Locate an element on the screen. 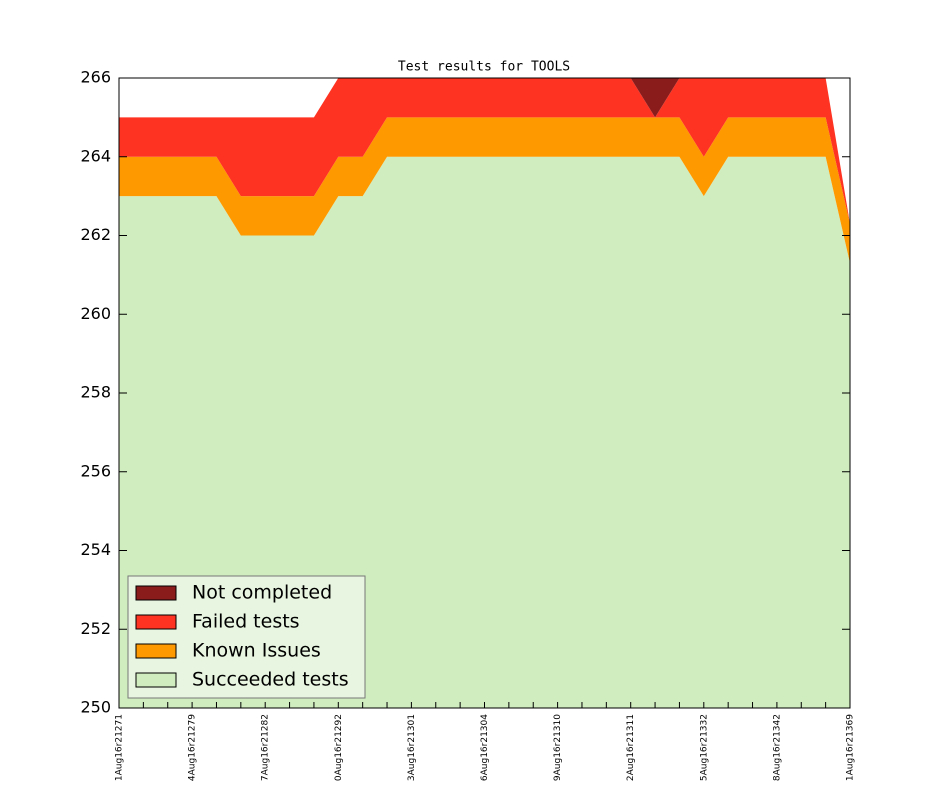 Image resolution: width=944 pixels, height=791 pixels. y-tick-label: 258 is located at coordinates (95, 392).